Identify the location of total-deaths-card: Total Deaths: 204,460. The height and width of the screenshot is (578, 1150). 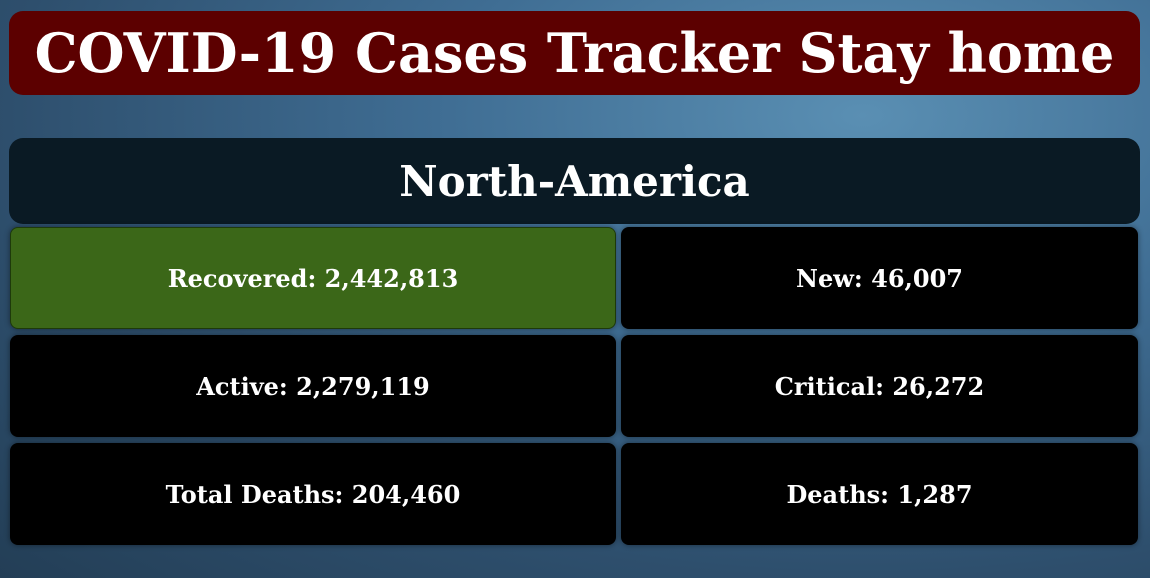
(313, 494).